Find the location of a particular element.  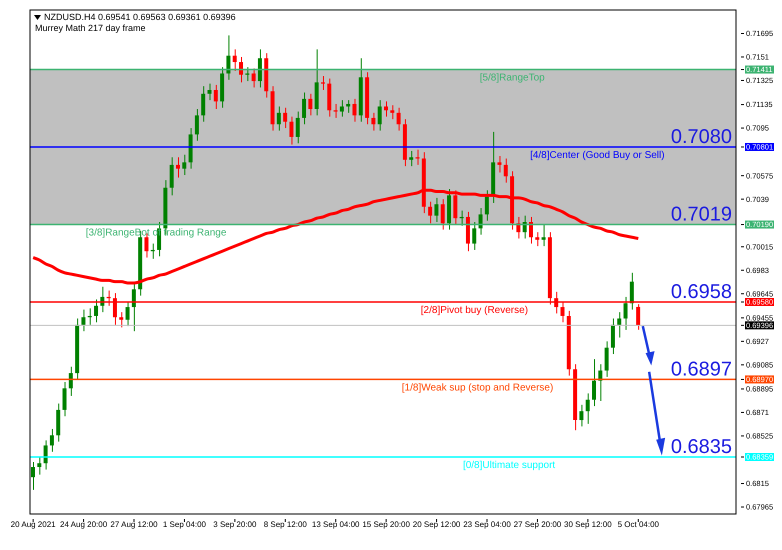

x-tick-label: 23 Sep 04:00 is located at coordinates (487, 524).